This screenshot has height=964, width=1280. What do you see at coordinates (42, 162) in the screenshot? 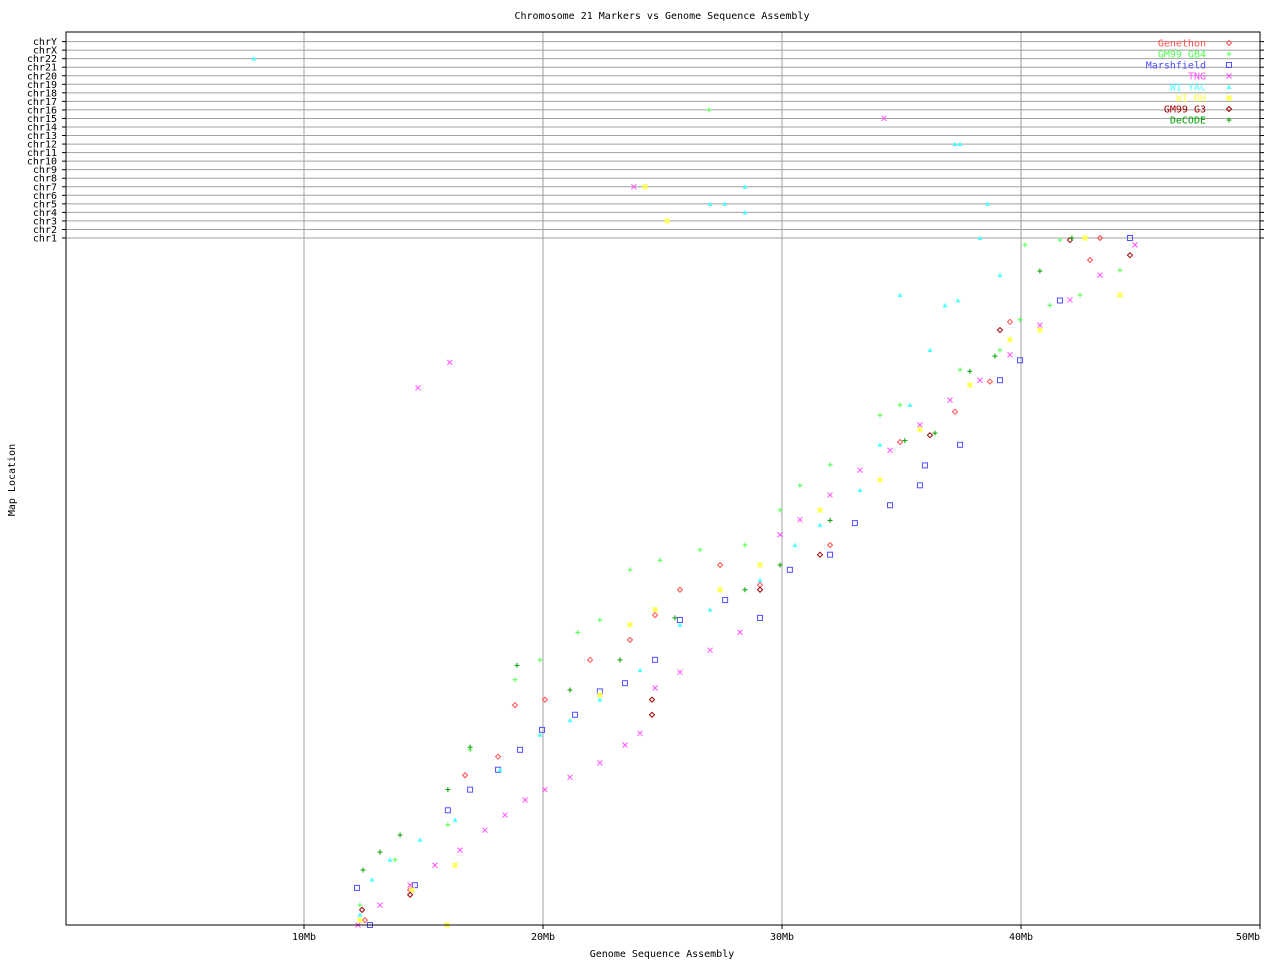
I see `chromosome-tick-label: chr10` at bounding box center [42, 162].